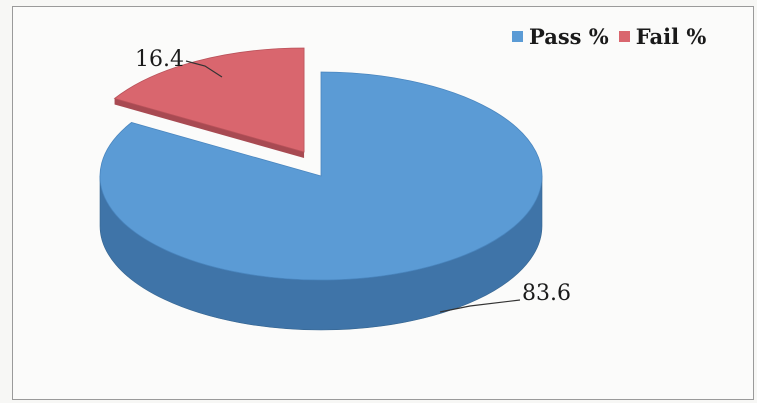  What do you see at coordinates (209, 128) in the screenshot?
I see `pie-side-fail` at bounding box center [209, 128].